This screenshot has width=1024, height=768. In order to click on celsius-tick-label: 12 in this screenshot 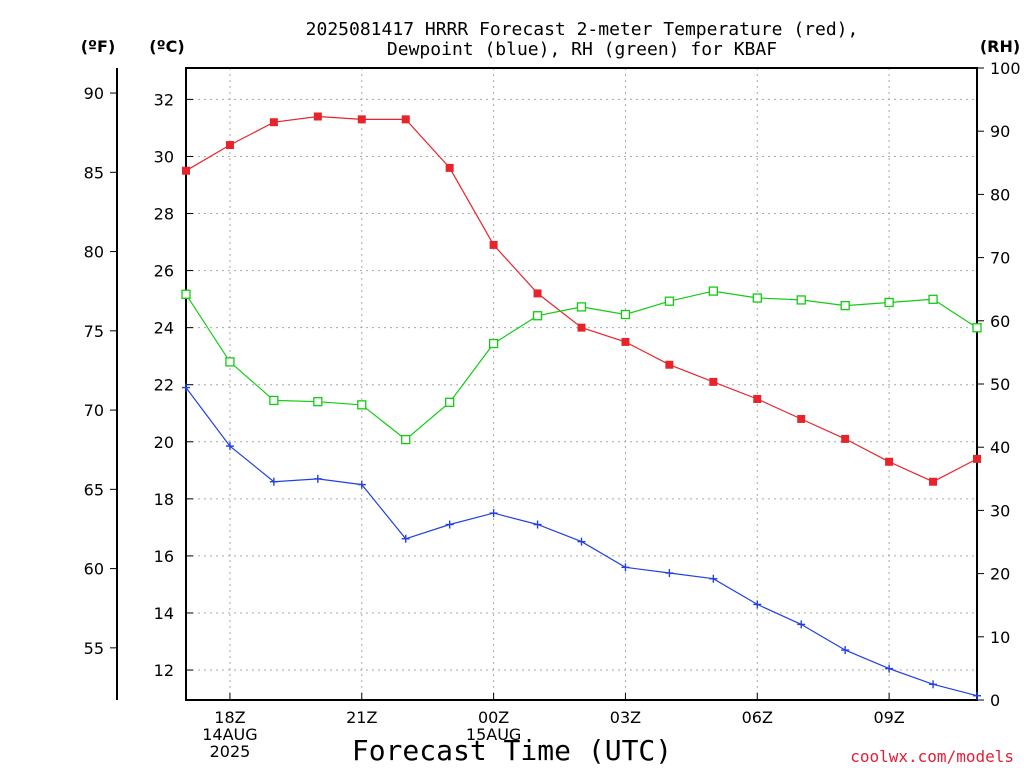, I will do `click(164, 670)`.